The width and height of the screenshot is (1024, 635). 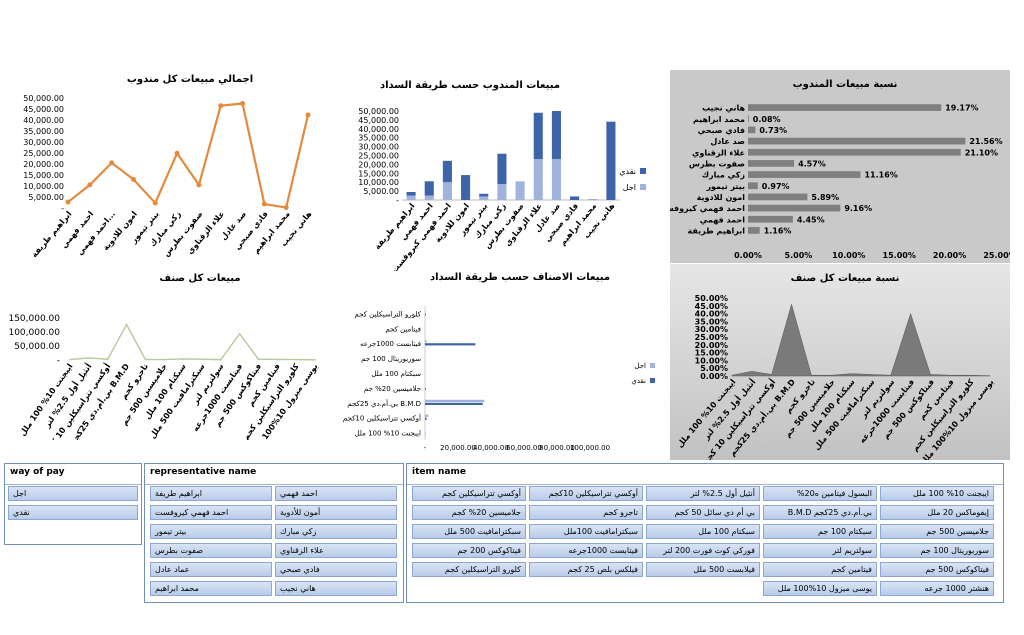 What do you see at coordinates (820, 550) in the screenshot?
I see `slicer-item-product: سولتريم لتر` at bounding box center [820, 550].